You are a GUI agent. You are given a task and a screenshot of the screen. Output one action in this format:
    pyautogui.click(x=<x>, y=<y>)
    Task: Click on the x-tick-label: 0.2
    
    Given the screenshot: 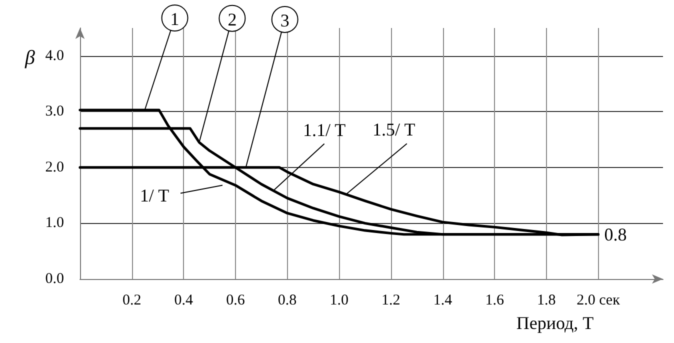 What is the action you would take?
    pyautogui.click(x=132, y=300)
    